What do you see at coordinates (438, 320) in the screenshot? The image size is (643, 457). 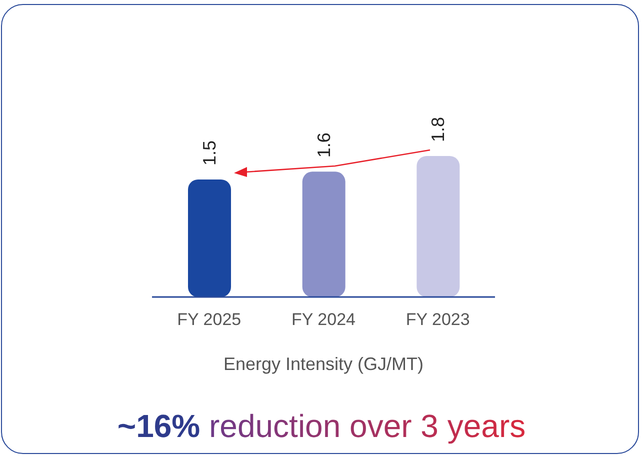 I see `x-tick-label: FY 2023` at bounding box center [438, 320].